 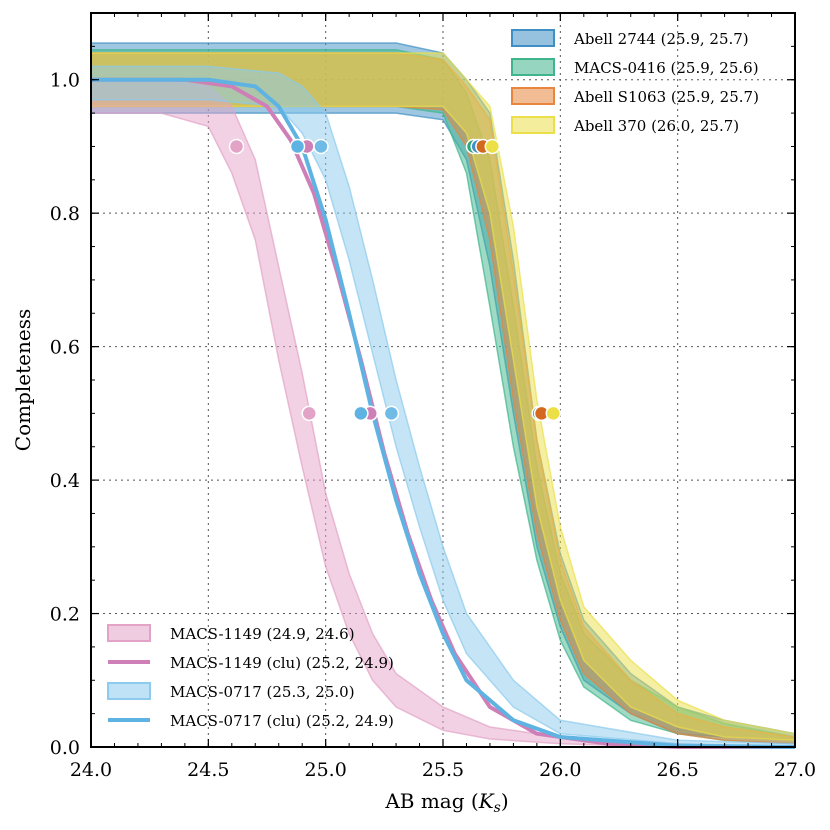 I want to click on completeness-markers, so click(x=395, y=280).